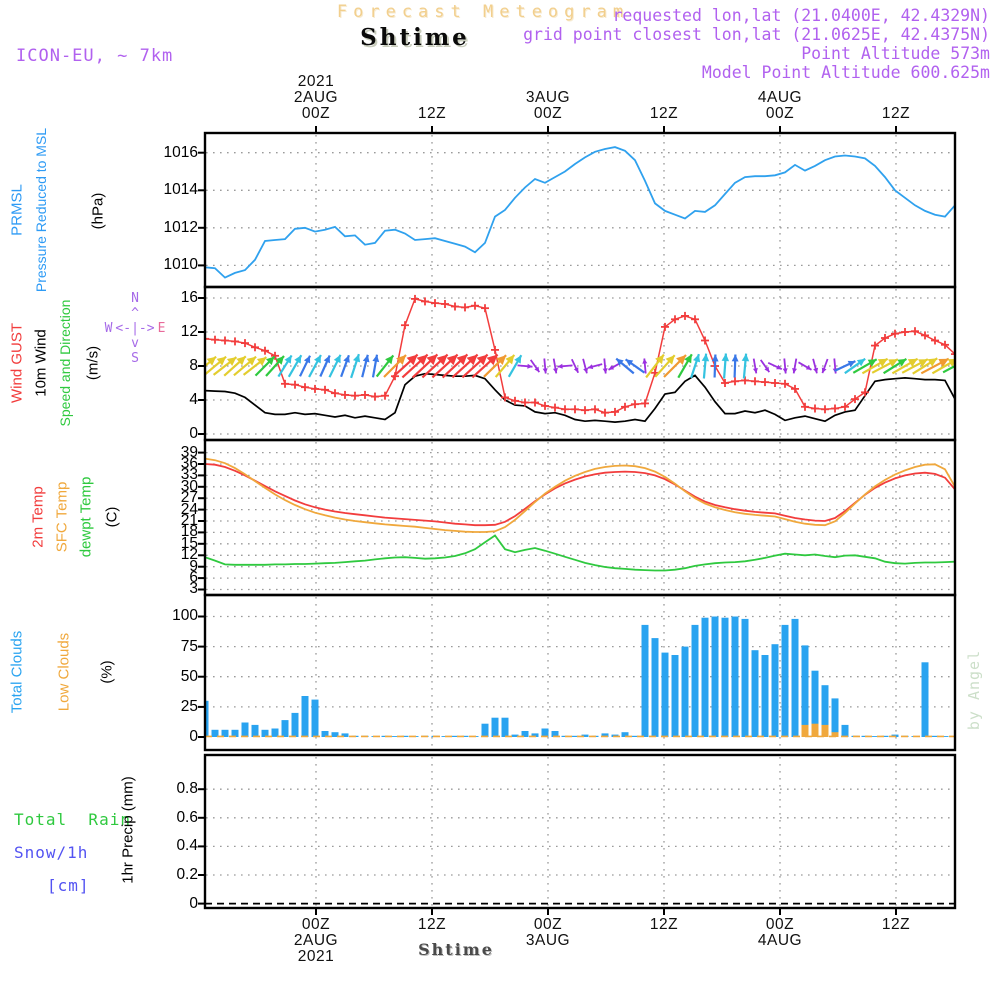 Image resolution: width=1000 pixels, height=1000 pixels. What do you see at coordinates (187, 817) in the screenshot?
I see `y-tick-label-precip: 0.6` at bounding box center [187, 817].